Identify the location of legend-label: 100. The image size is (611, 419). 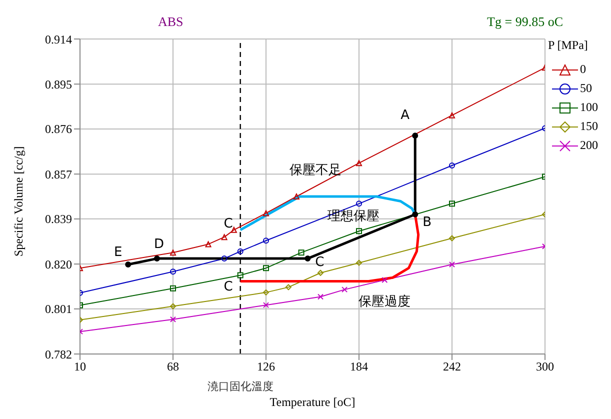
(589, 107).